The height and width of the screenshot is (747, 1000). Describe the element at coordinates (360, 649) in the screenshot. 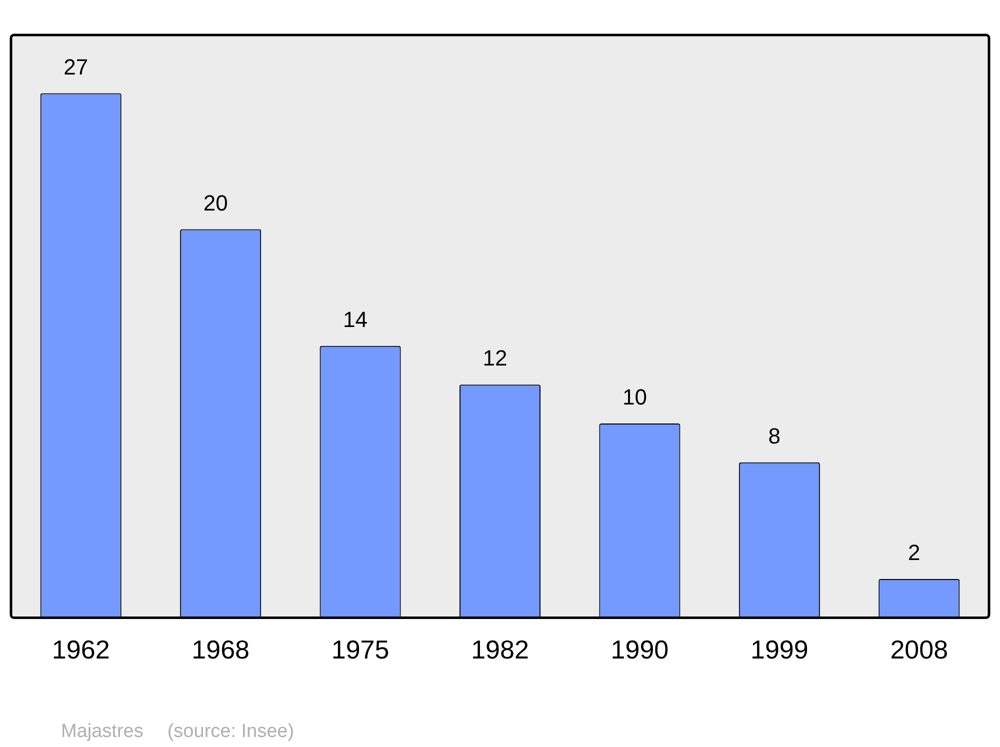

I see `x-tick-label: 1975` at that location.